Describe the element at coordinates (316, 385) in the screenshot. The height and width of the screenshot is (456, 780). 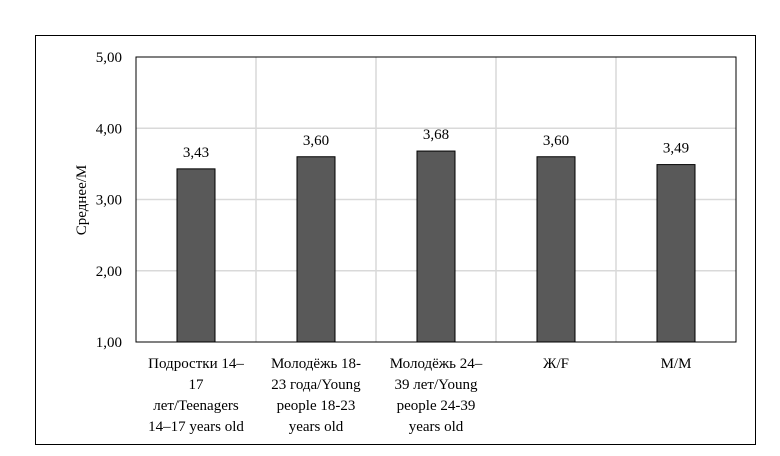
I see `x-tick-label: 23 года/Young` at that location.